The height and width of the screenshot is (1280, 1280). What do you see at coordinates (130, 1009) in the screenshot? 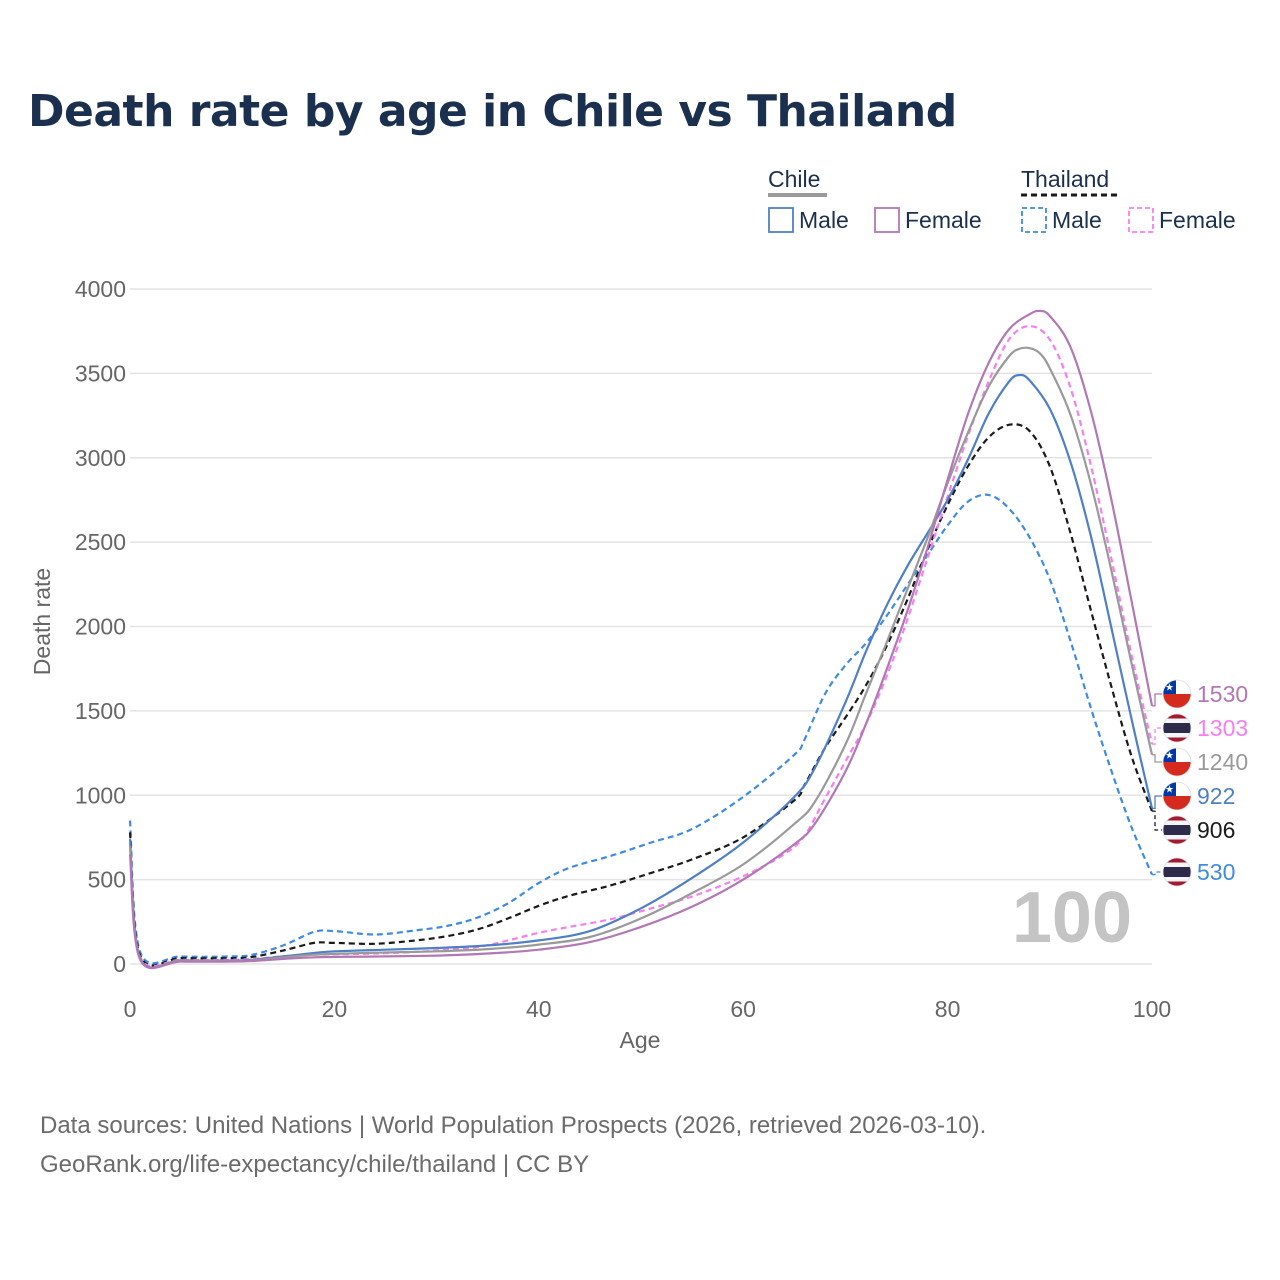
I see `x-tick-label-0: 0` at bounding box center [130, 1009].